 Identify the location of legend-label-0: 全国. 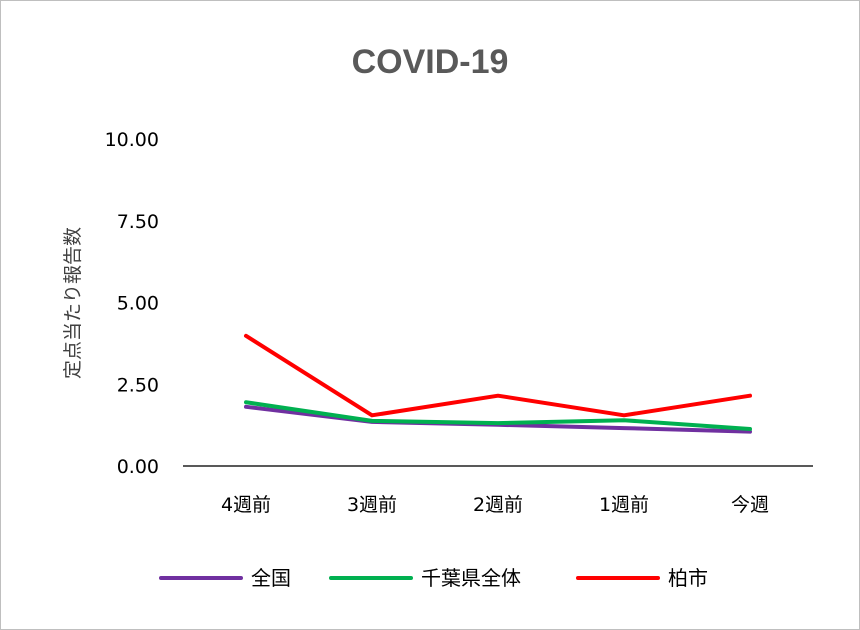
(271, 578).